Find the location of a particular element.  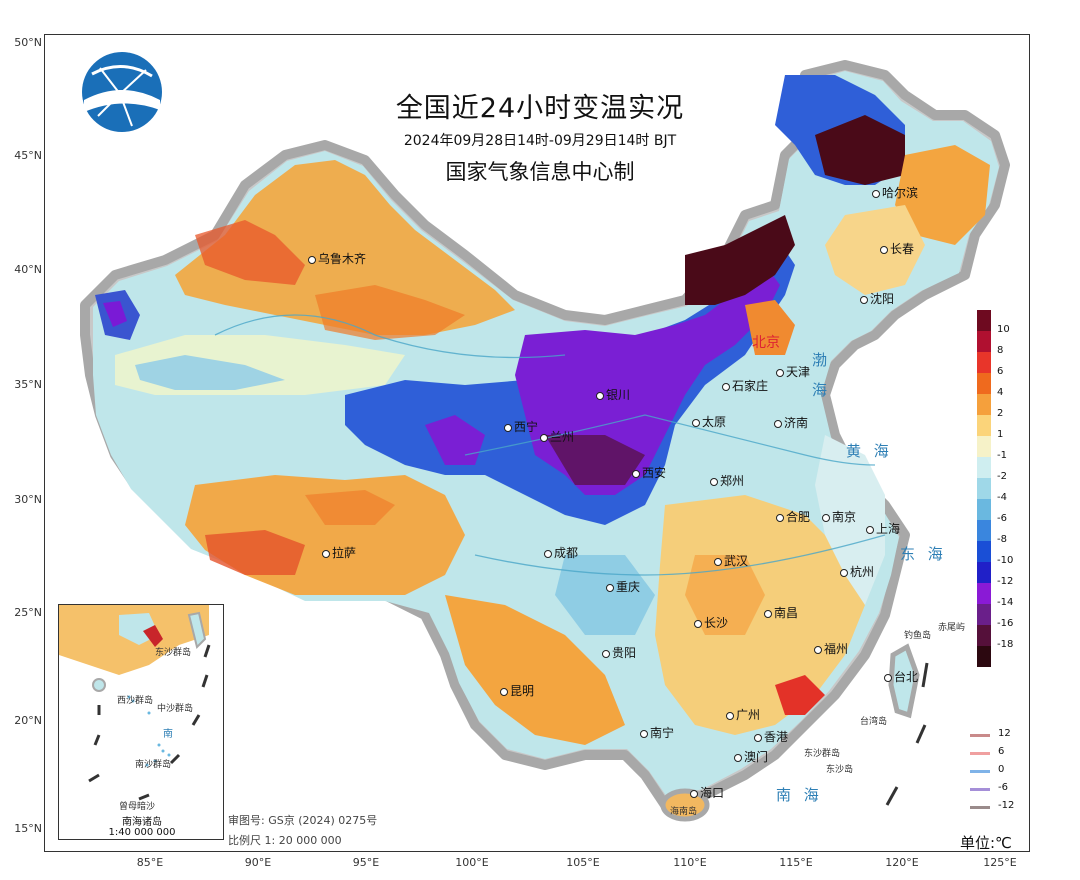

city-label: 郑州 is located at coordinates (727, 480).